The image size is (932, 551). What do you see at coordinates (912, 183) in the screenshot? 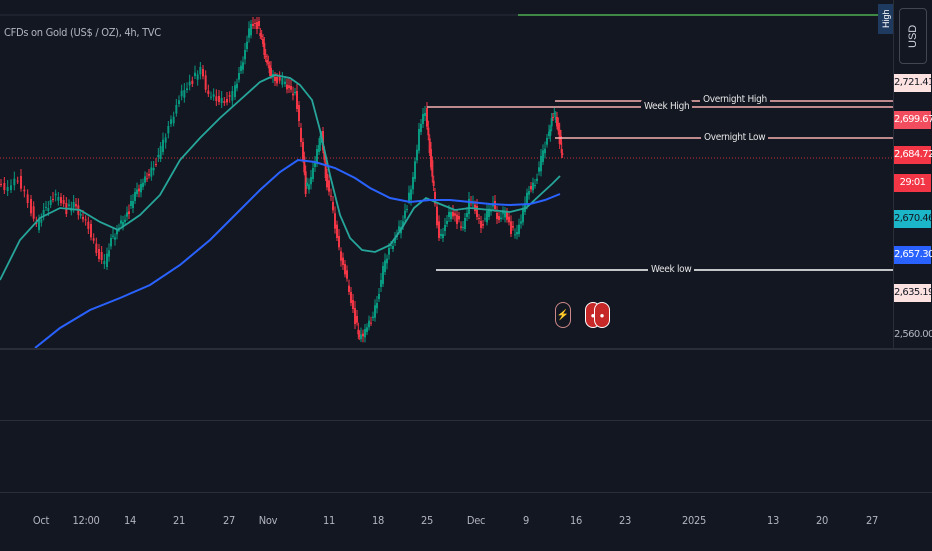
I see `price-scale-label: 29:01` at bounding box center [912, 183].